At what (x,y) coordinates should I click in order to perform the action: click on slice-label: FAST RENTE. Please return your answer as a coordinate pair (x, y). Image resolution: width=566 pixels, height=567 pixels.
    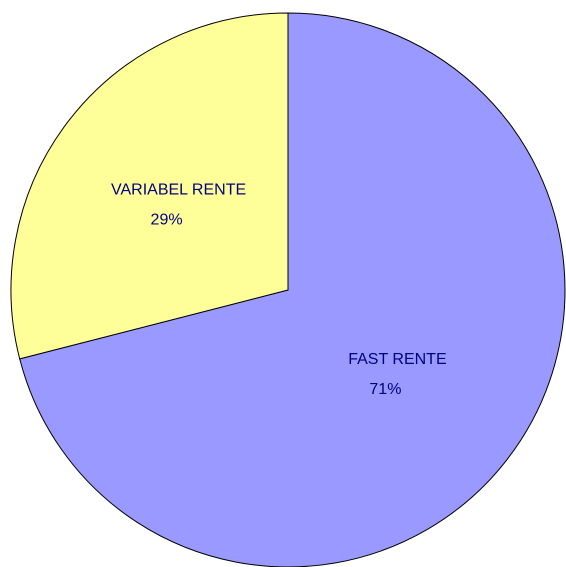
    Looking at the image, I should click on (397, 359).